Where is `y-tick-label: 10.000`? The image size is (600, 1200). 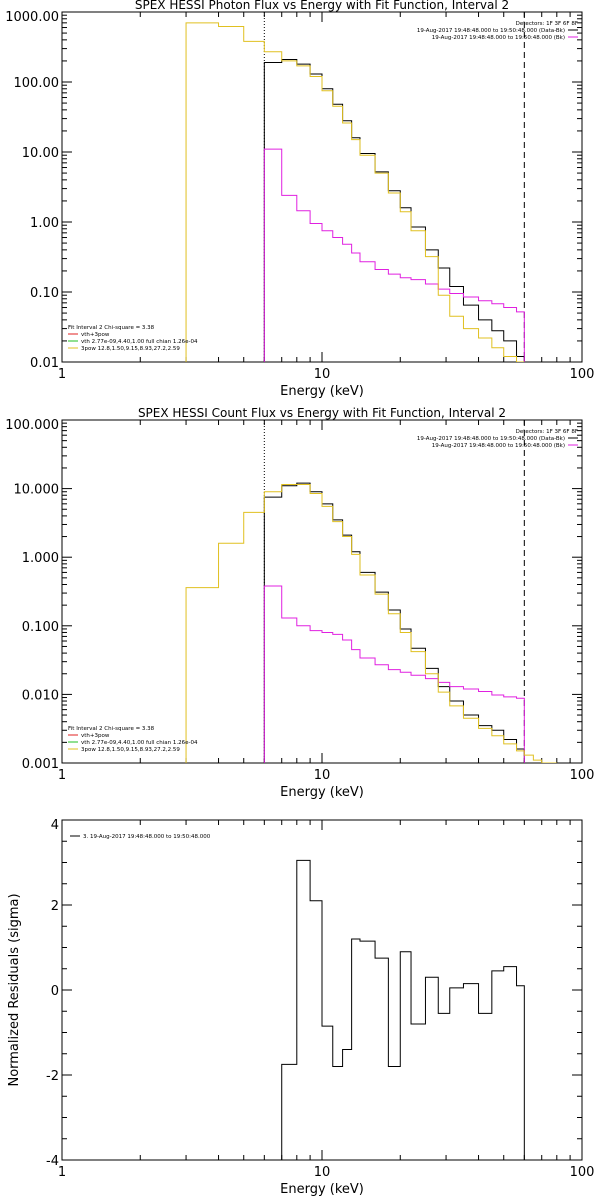
y-tick-label: 10.000 is located at coordinates (37, 490).